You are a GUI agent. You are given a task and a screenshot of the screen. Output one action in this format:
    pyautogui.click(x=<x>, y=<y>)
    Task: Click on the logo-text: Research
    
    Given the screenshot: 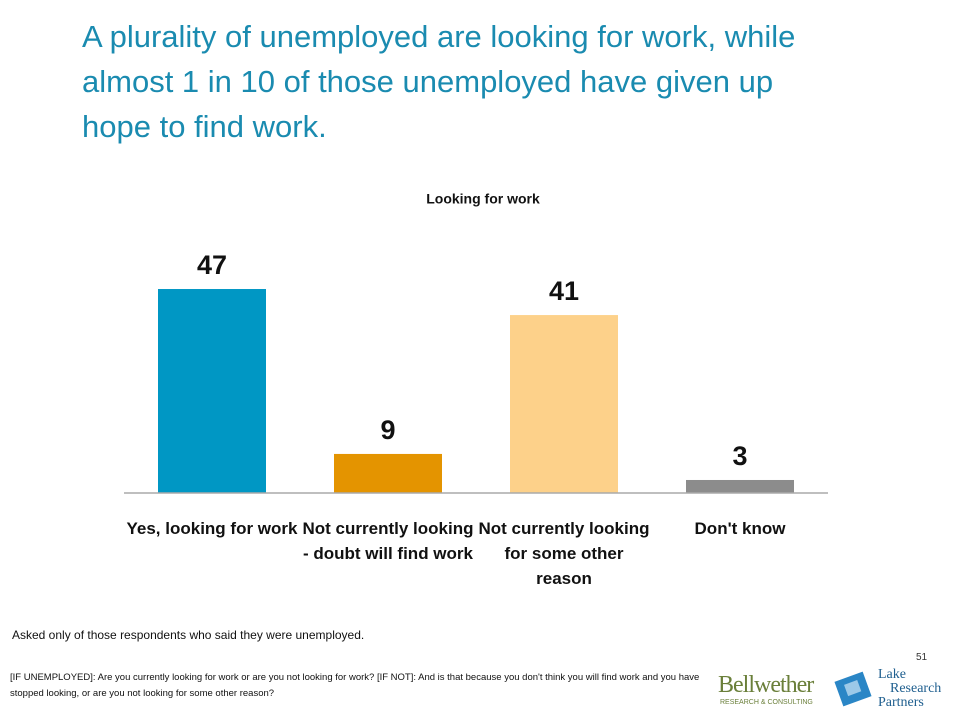 What is the action you would take?
    pyautogui.click(x=916, y=688)
    